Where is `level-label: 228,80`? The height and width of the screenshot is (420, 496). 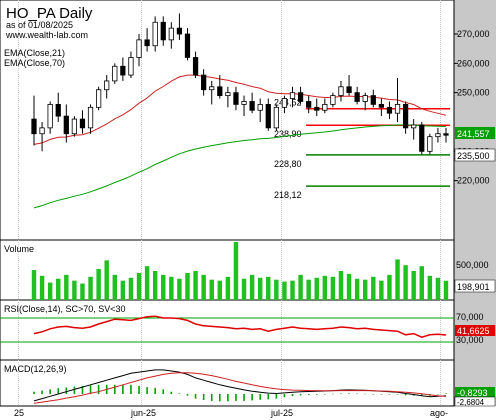
level-label: 228,80 is located at coordinates (288, 164).